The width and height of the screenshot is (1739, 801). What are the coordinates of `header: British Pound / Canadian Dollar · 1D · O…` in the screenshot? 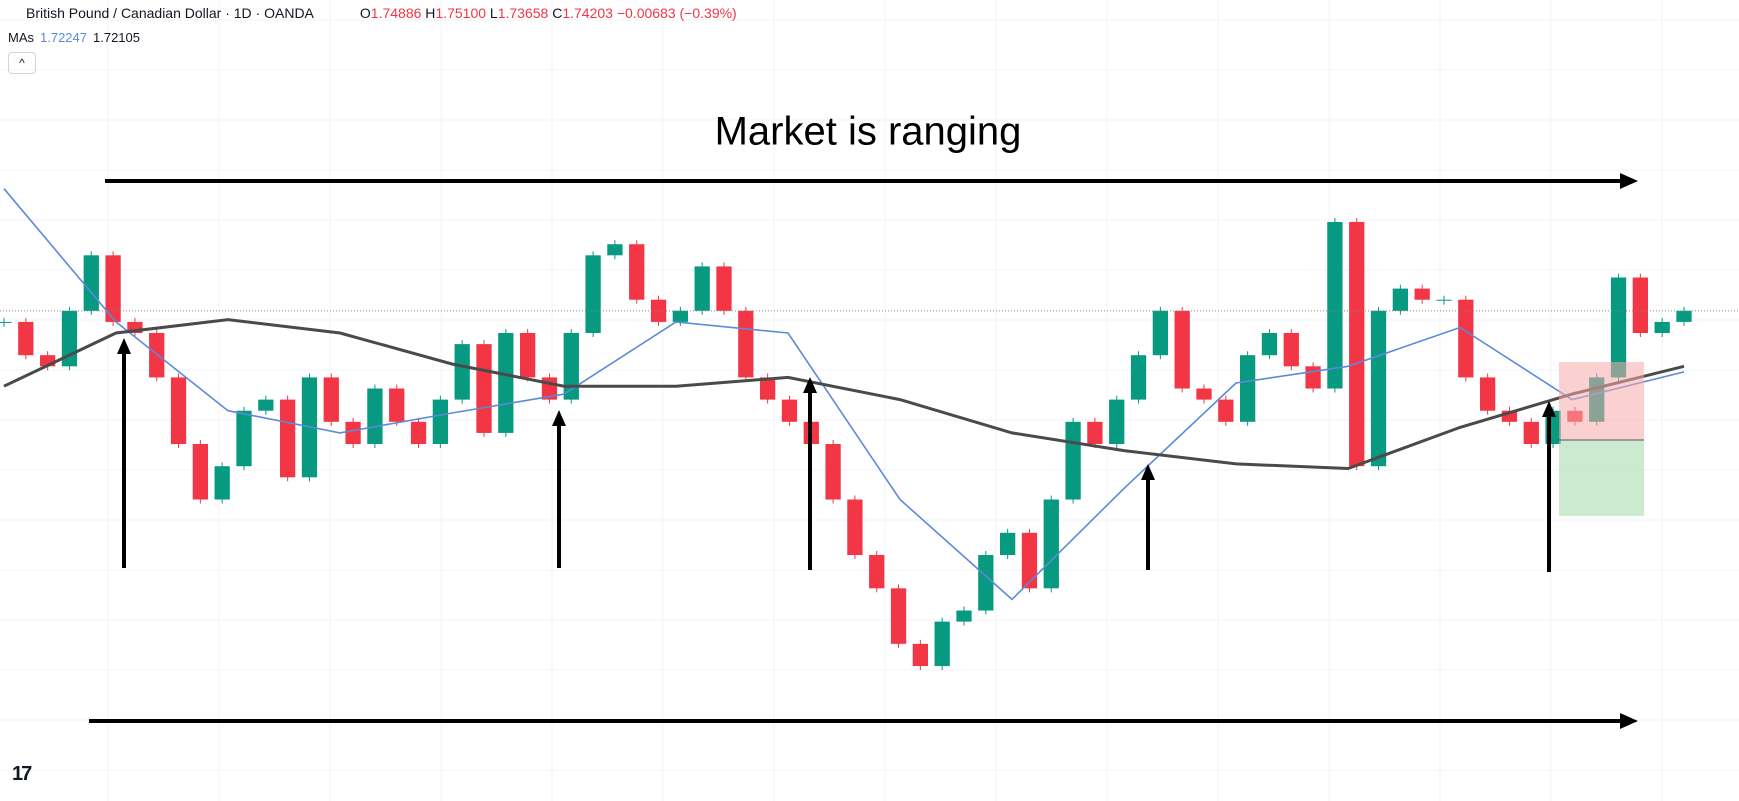 It's located at (372, 13).